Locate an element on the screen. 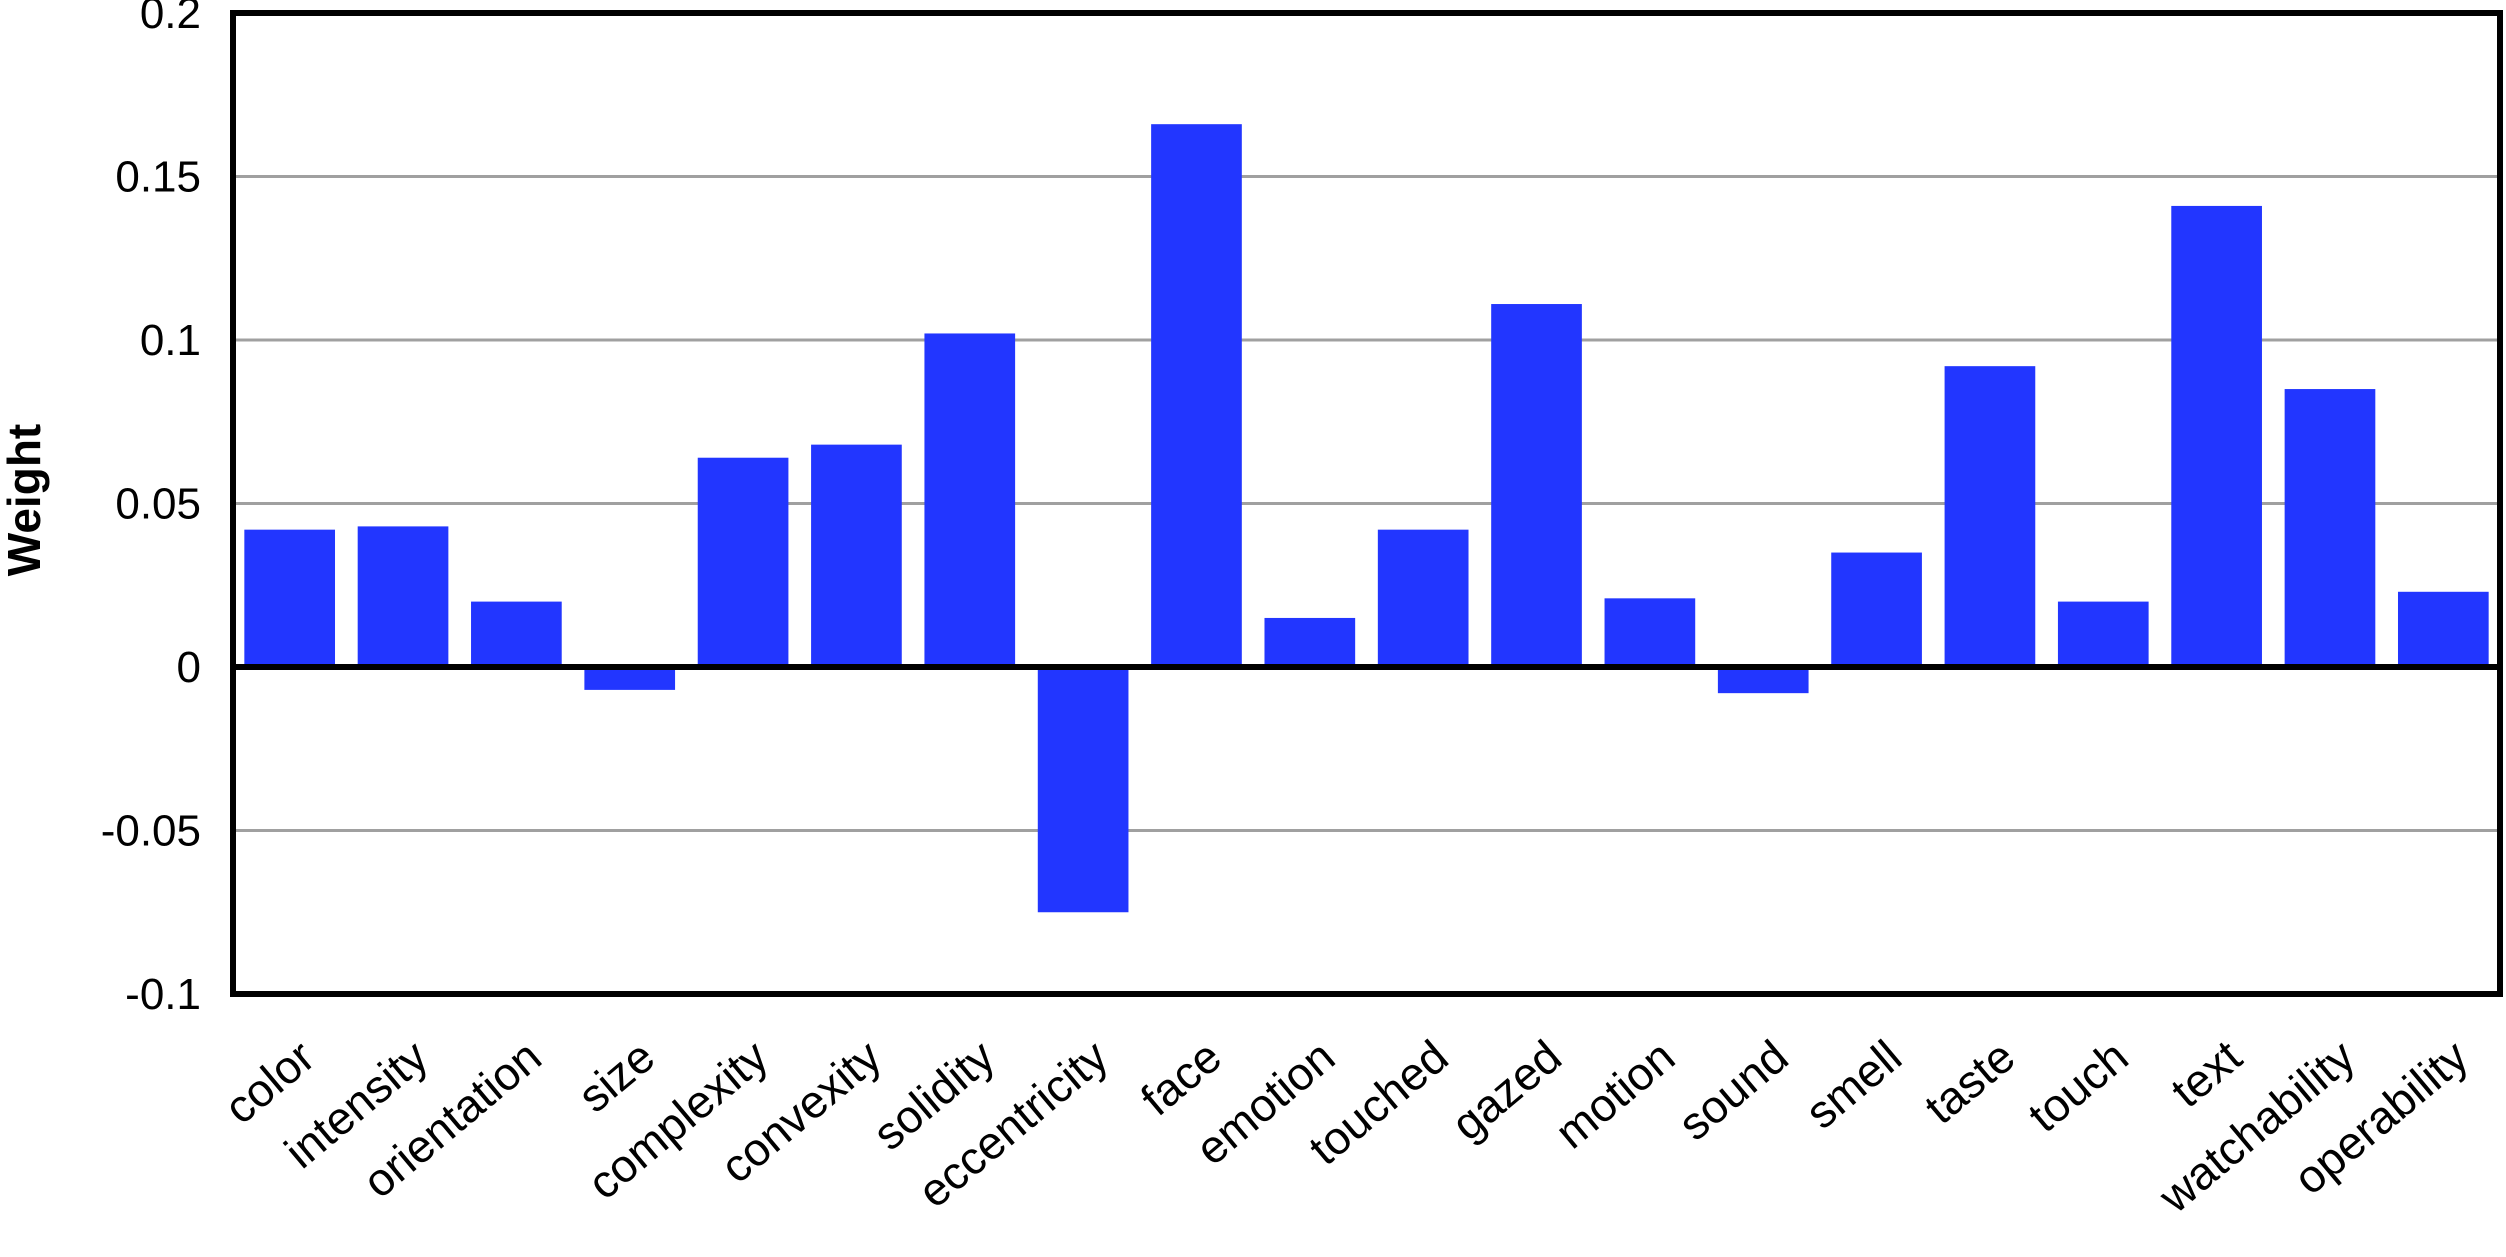 This screenshot has width=2506, height=1257. bar-solidity is located at coordinates (970, 500).